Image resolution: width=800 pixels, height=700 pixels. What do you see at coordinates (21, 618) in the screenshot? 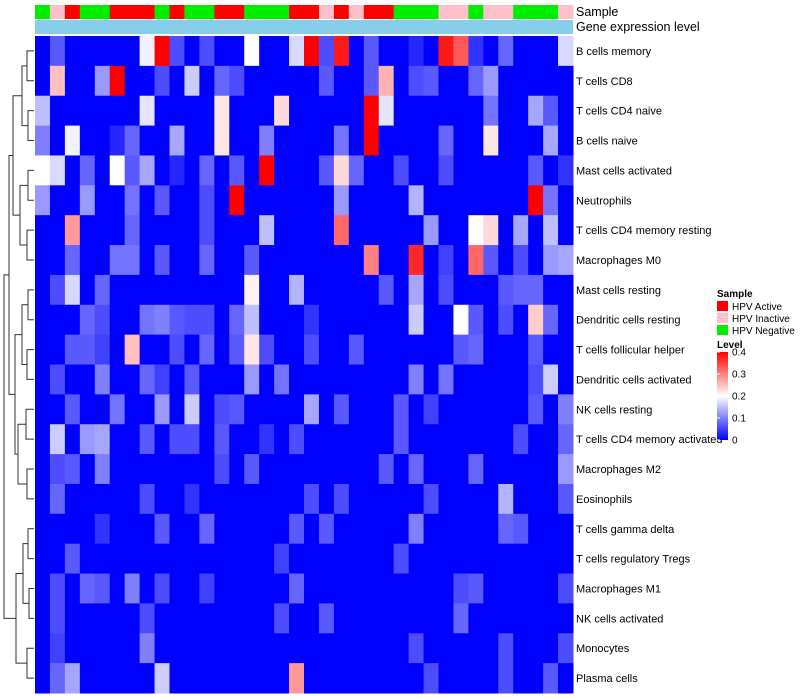
I see `dendrogram-branch` at bounding box center [21, 618].